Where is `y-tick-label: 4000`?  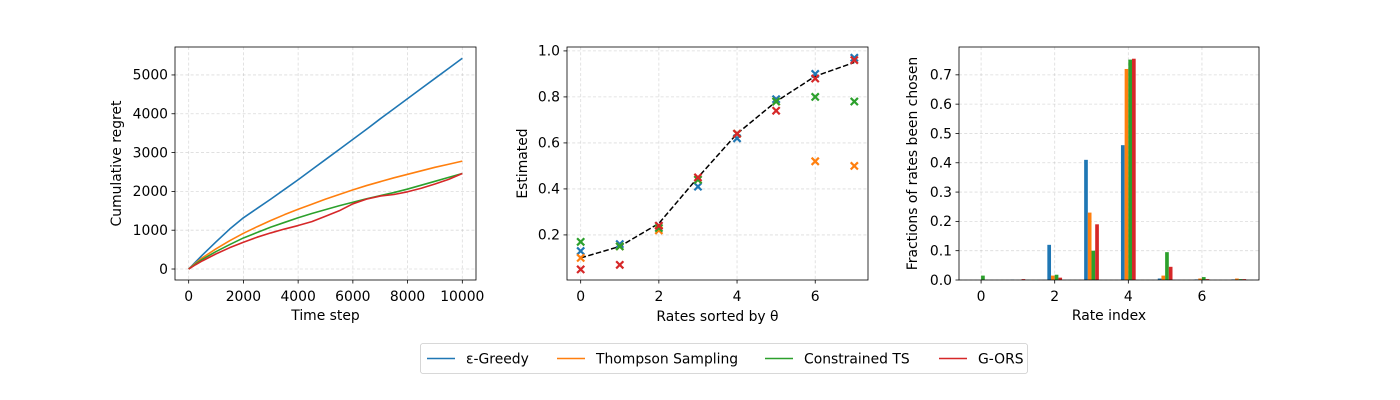
y-tick-label: 4000 is located at coordinates (150, 115).